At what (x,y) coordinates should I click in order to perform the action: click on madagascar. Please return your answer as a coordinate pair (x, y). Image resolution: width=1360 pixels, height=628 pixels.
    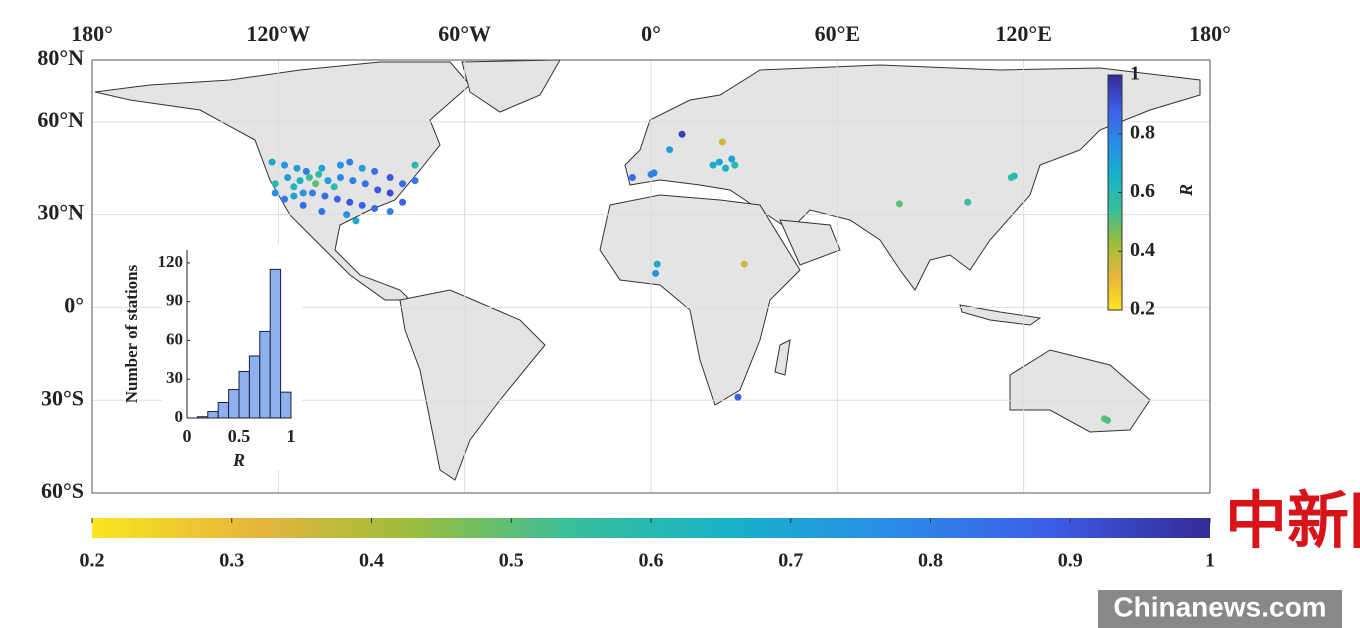
    Looking at the image, I should click on (782, 357).